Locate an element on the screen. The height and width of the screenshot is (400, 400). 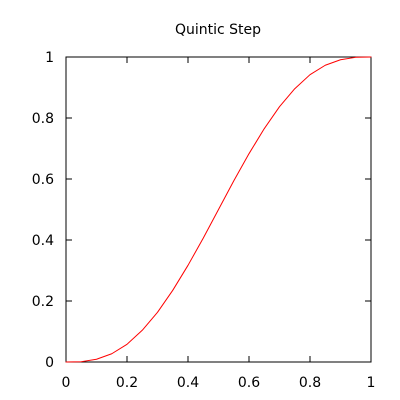
chart-title: Quintic Step is located at coordinates (218, 30).